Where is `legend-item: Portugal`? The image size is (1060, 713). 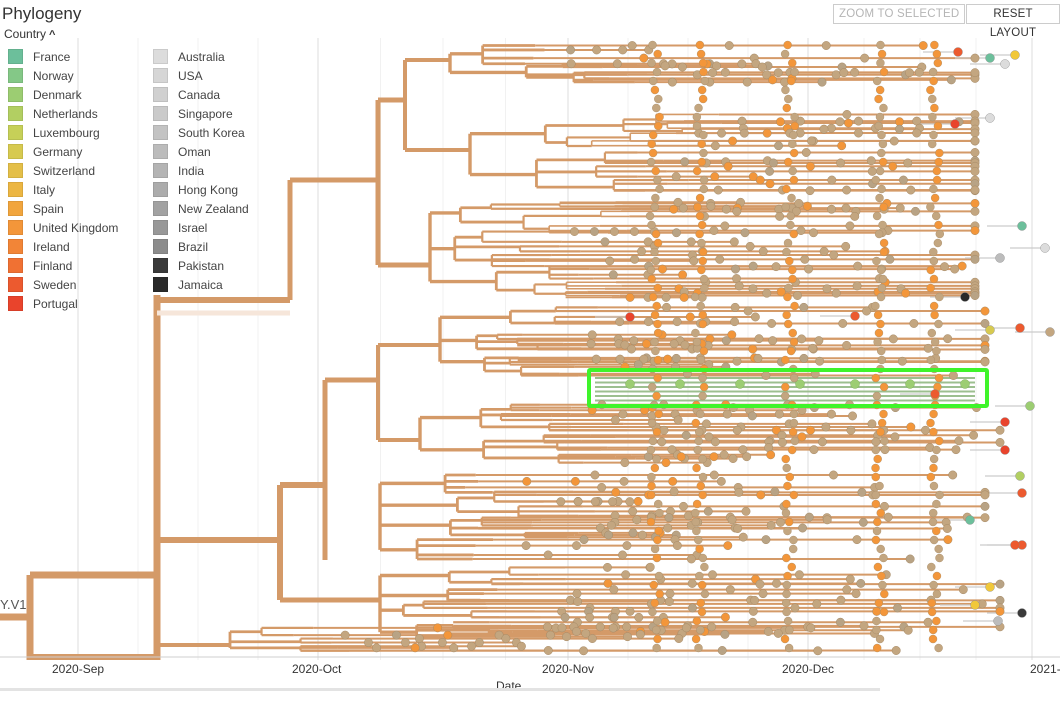 legend-item: Portugal is located at coordinates (63, 303).